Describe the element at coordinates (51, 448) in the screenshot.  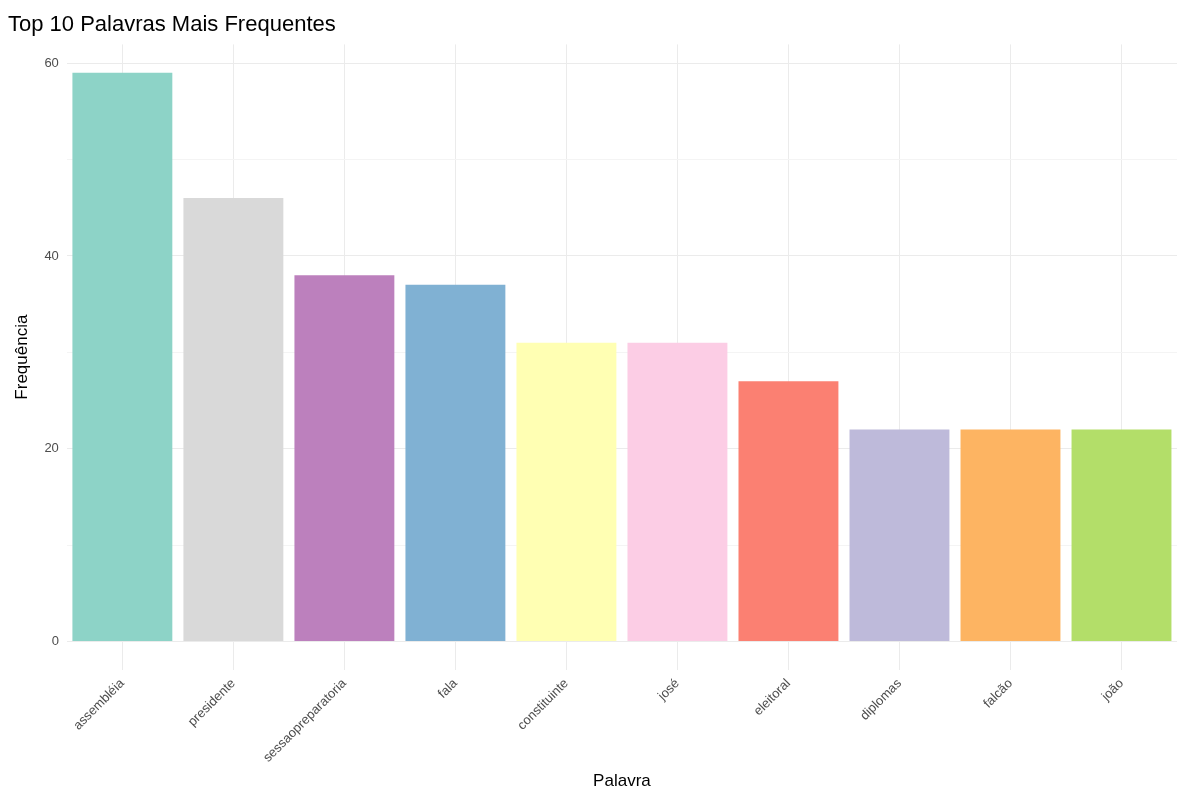
I see `y-tick-label: 20` at that location.